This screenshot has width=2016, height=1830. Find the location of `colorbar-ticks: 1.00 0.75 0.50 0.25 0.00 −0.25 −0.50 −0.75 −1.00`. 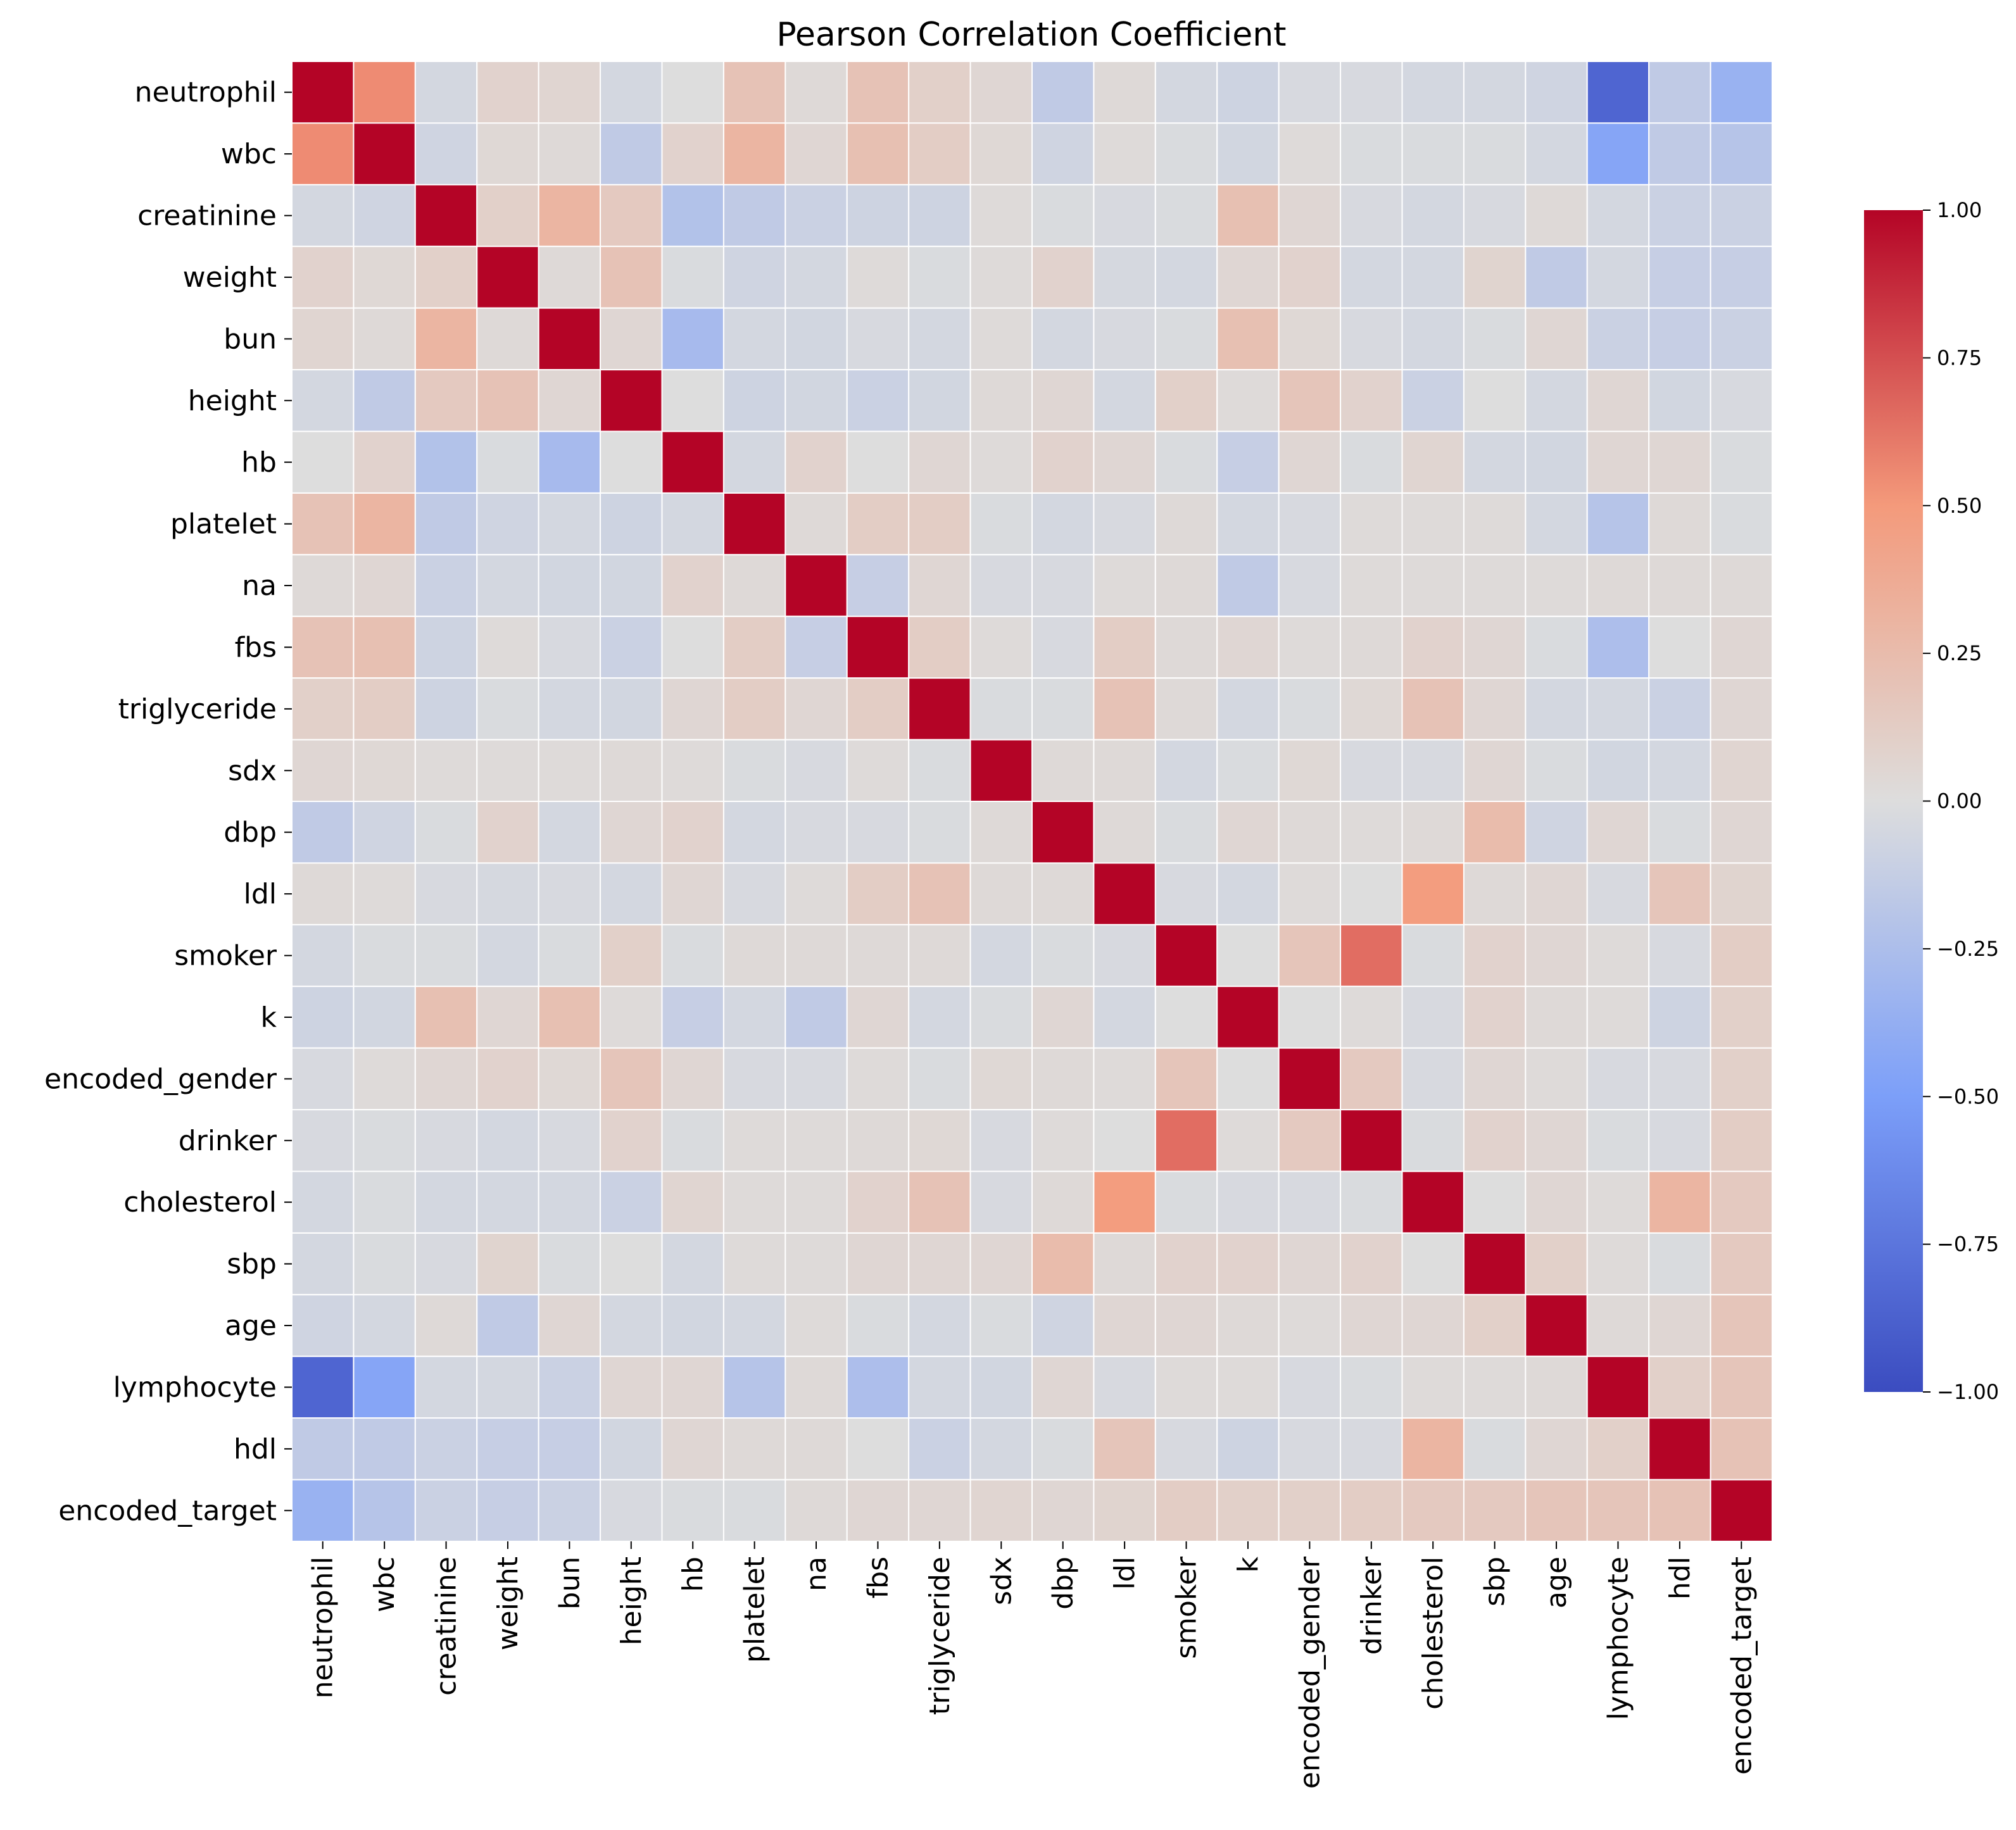

colorbar-ticks: 1.00 0.75 0.50 0.25 0.00 −0.25 −0.50 −0.75 −1.00 is located at coordinates (1961, 801).